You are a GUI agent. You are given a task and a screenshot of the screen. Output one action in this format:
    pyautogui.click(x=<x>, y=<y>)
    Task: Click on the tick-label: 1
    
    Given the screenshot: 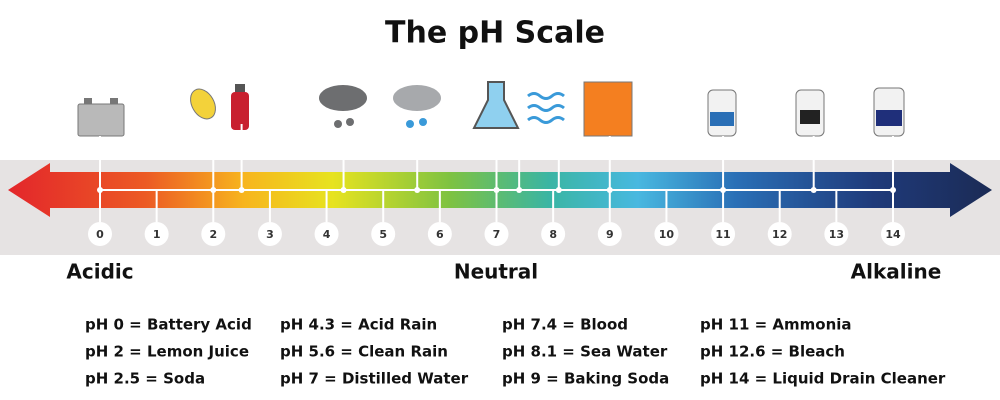 What is the action you would take?
    pyautogui.click(x=157, y=234)
    